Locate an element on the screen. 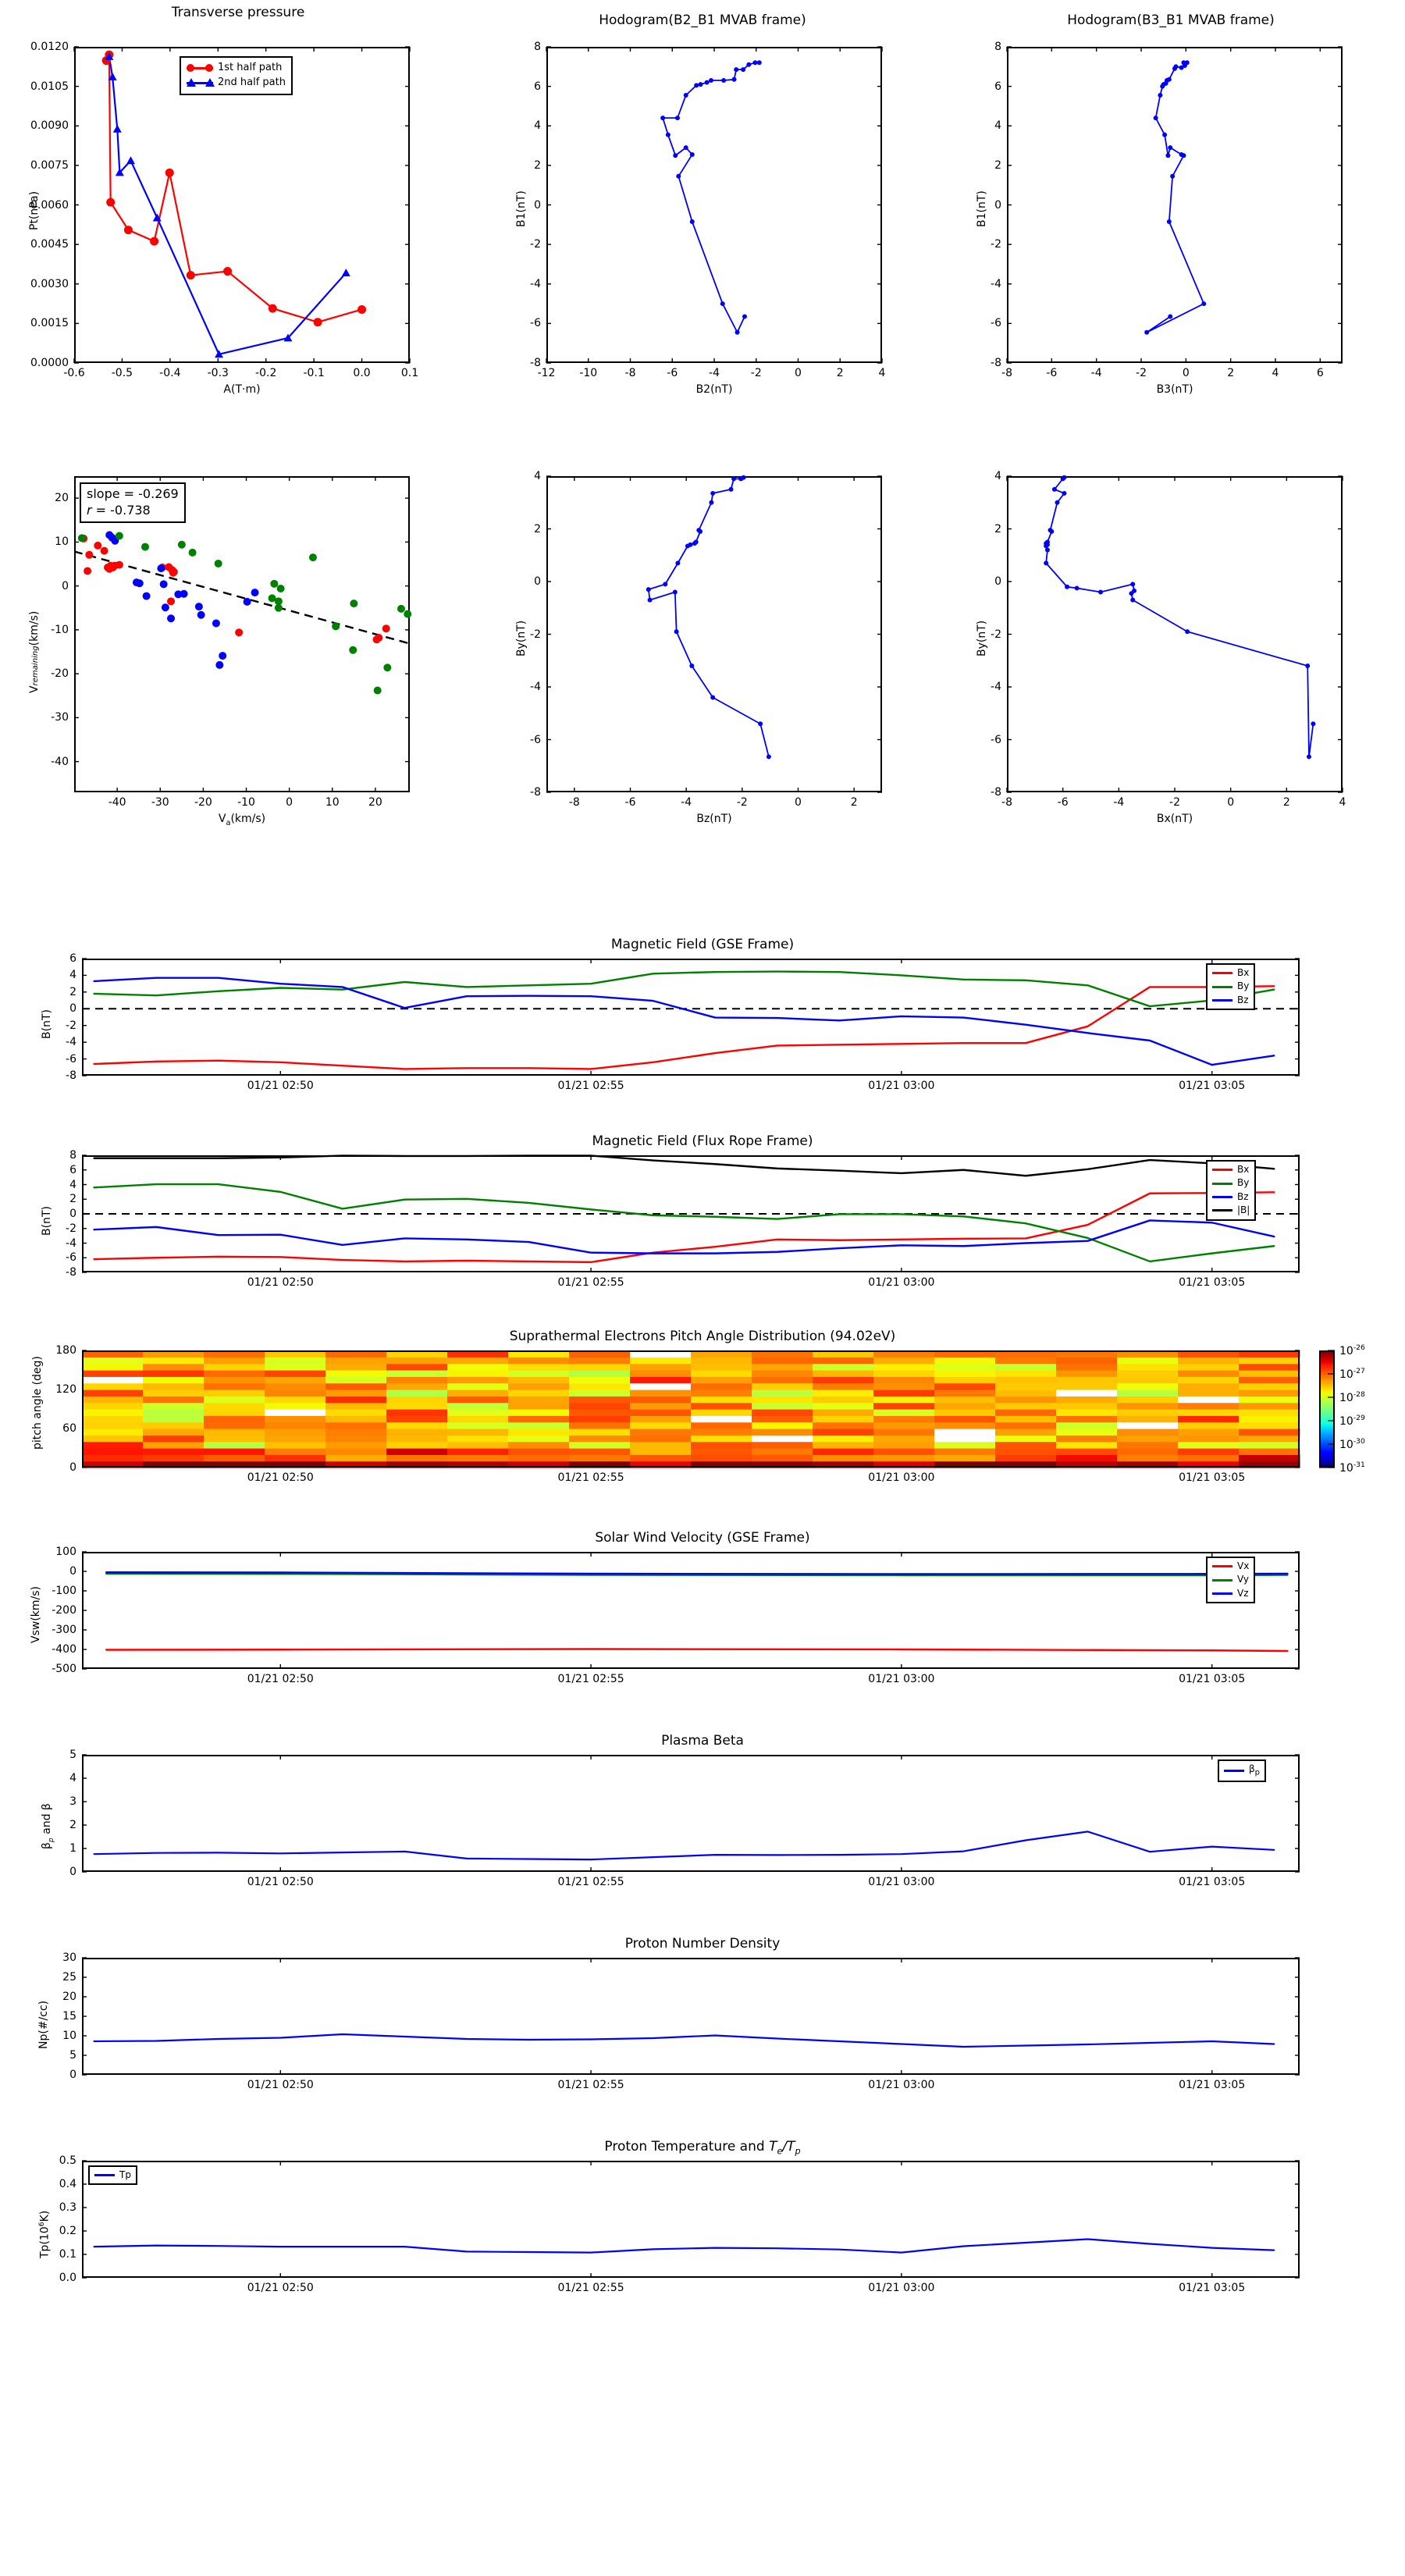  axis-tick-label: 6 is located at coordinates (72, 959).